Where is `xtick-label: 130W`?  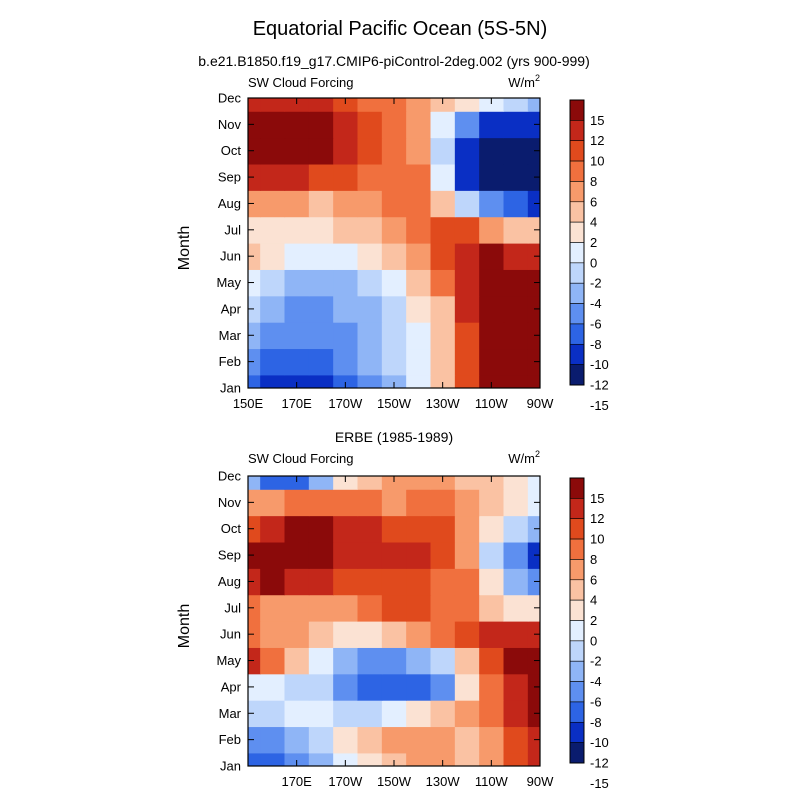 xtick-label: 130W is located at coordinates (443, 781).